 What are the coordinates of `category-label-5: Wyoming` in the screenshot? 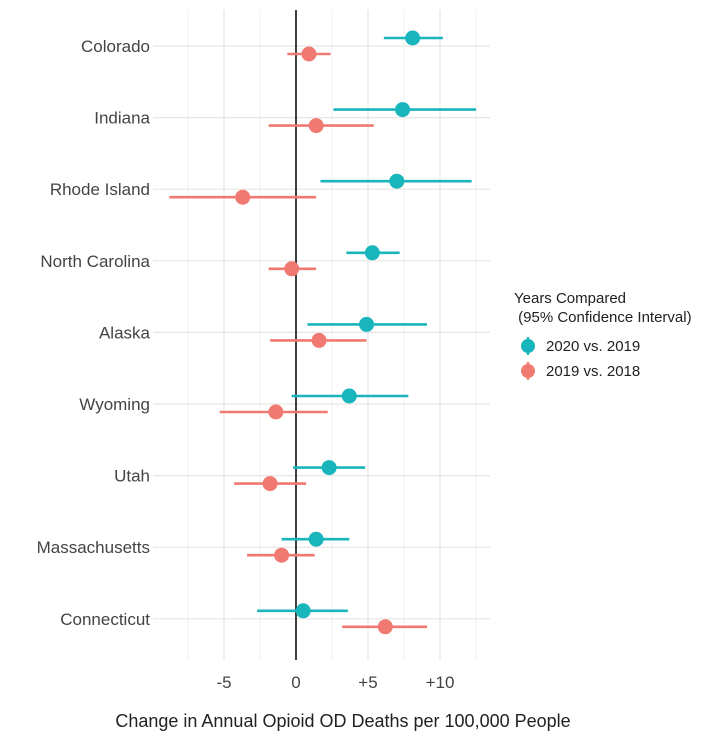 It's located at (114, 404).